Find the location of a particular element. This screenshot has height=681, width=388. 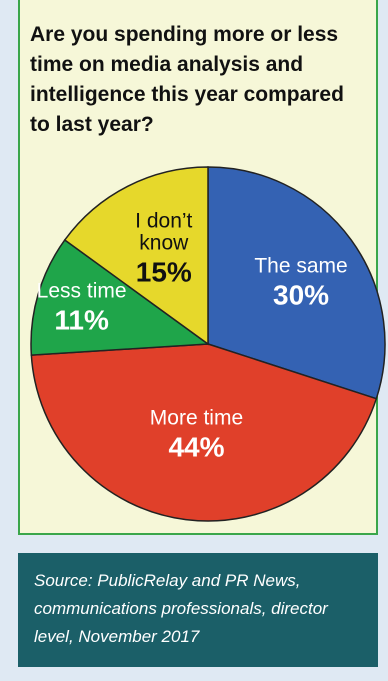

slice-label: Less time is located at coordinates (82, 290).